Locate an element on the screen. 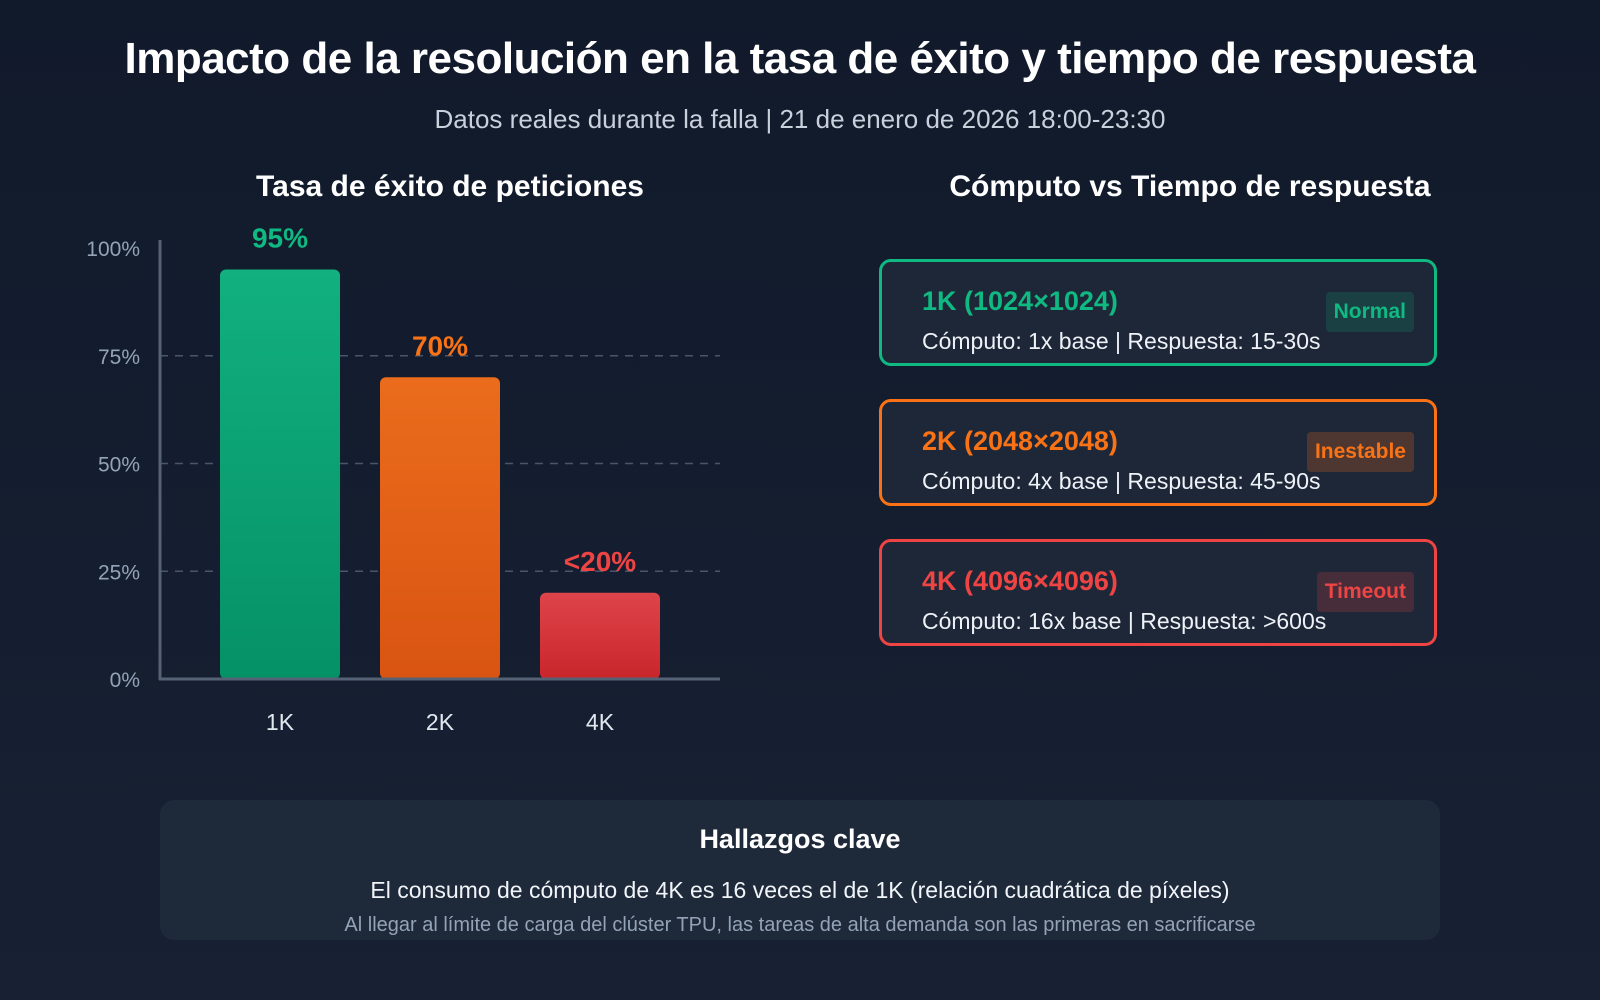 The width and height of the screenshot is (1600, 1000). y-tick-label: 50% is located at coordinates (119, 465).